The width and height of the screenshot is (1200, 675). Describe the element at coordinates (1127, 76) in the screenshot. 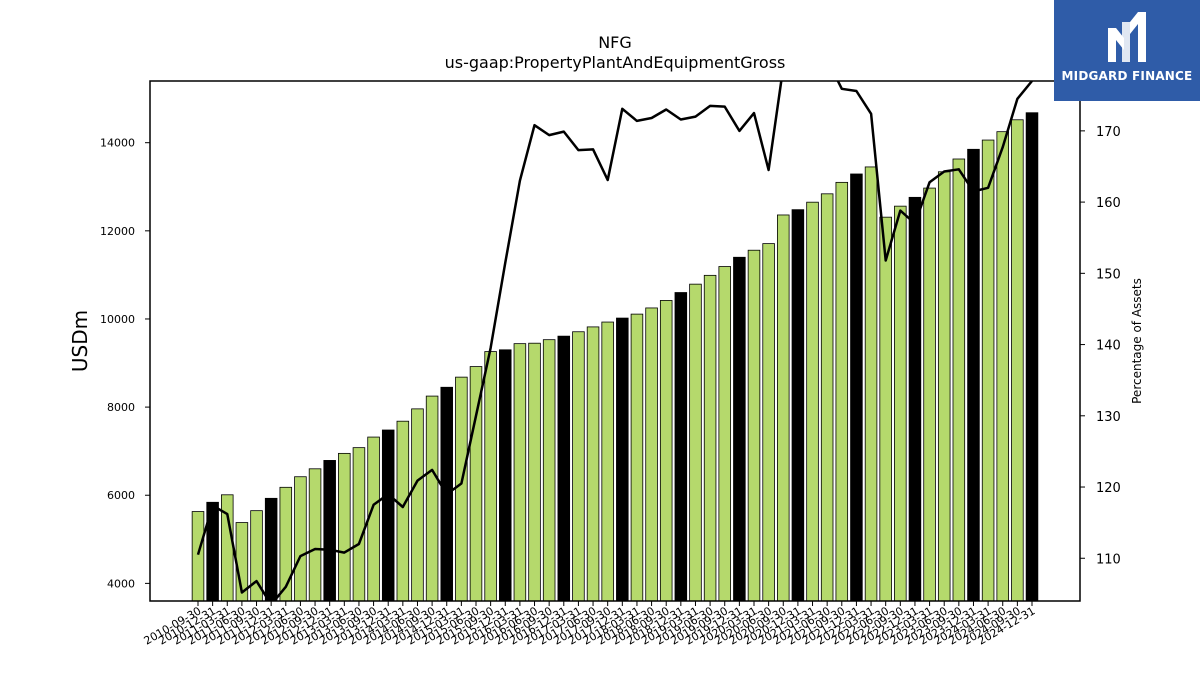

I see `logo-text: MIDGARD FINANCE` at that location.